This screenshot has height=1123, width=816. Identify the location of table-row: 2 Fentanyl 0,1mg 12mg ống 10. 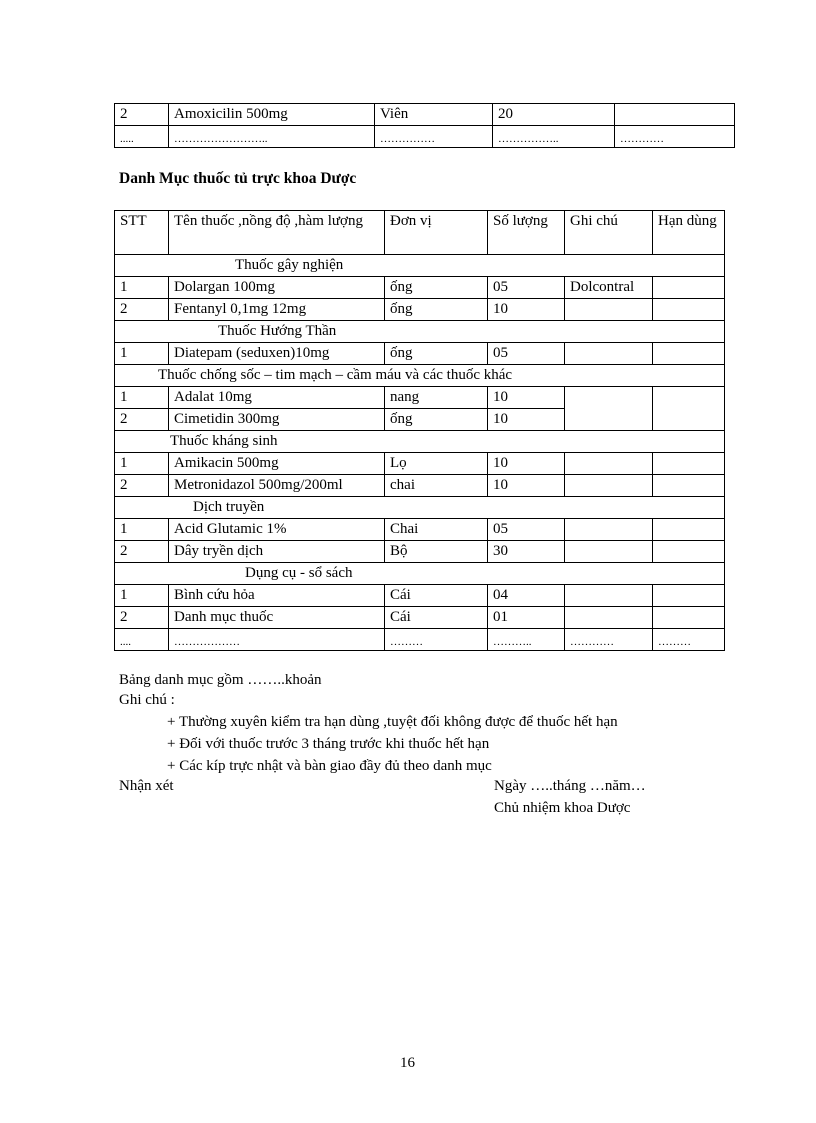
(419, 309).